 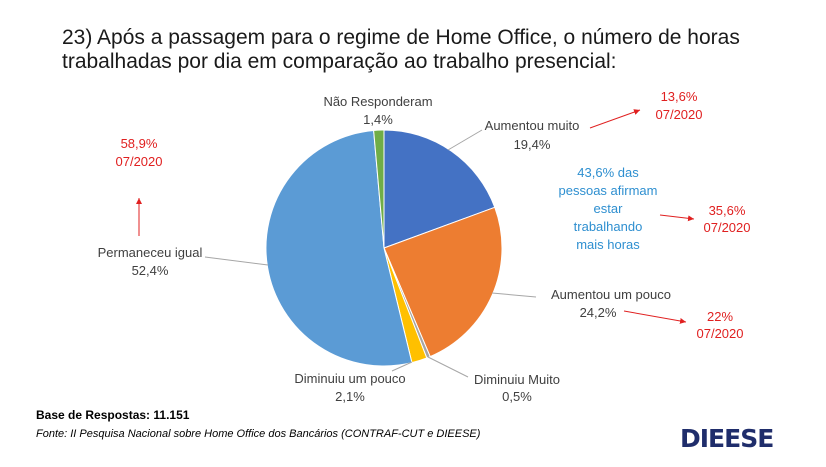 What do you see at coordinates (465, 140) in the screenshot?
I see `leader-line-aumentou-muito` at bounding box center [465, 140].